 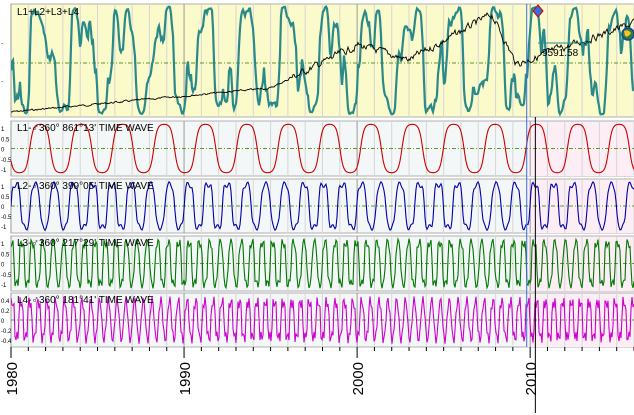 What do you see at coordinates (6, 342) in the screenshot?
I see `y-tick-label: -0.4` at bounding box center [6, 342].